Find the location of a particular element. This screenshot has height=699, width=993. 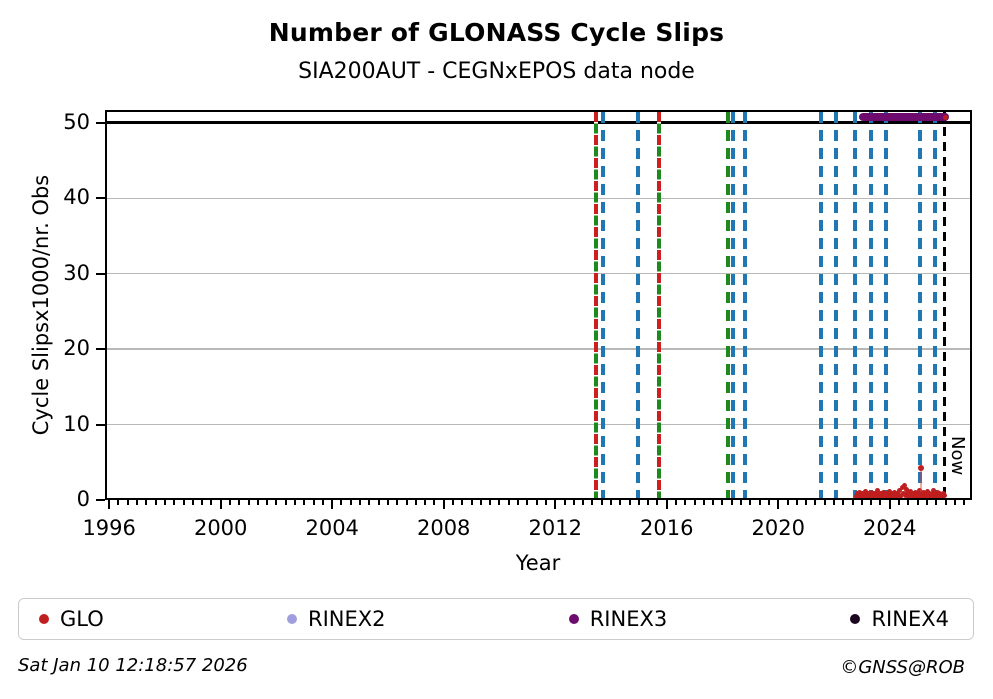

glo-outlier-stem is located at coordinates (920, 480).